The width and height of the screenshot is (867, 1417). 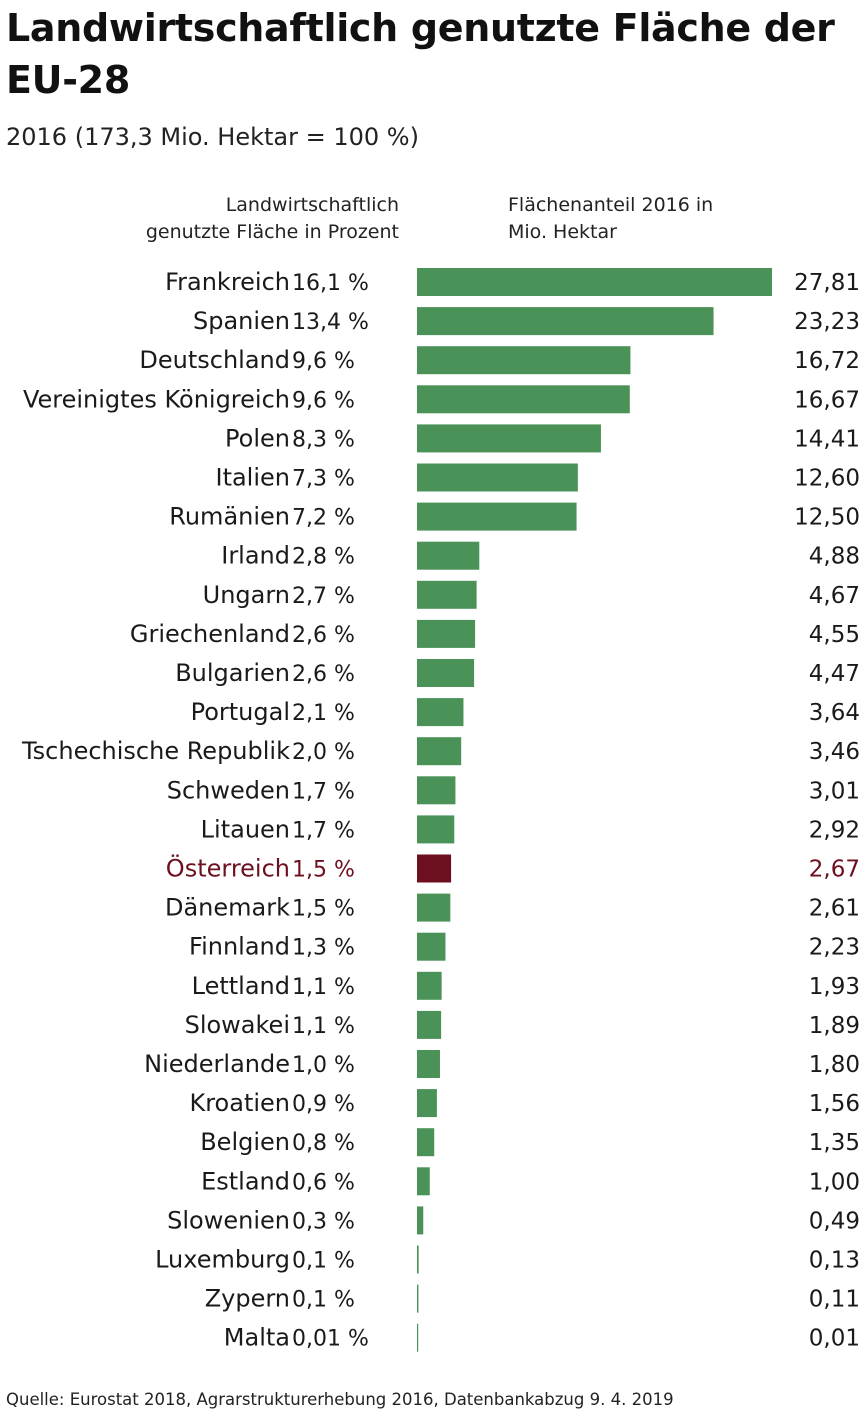 I want to click on percent-label-malta: 0,01 %, so click(x=330, y=1339).